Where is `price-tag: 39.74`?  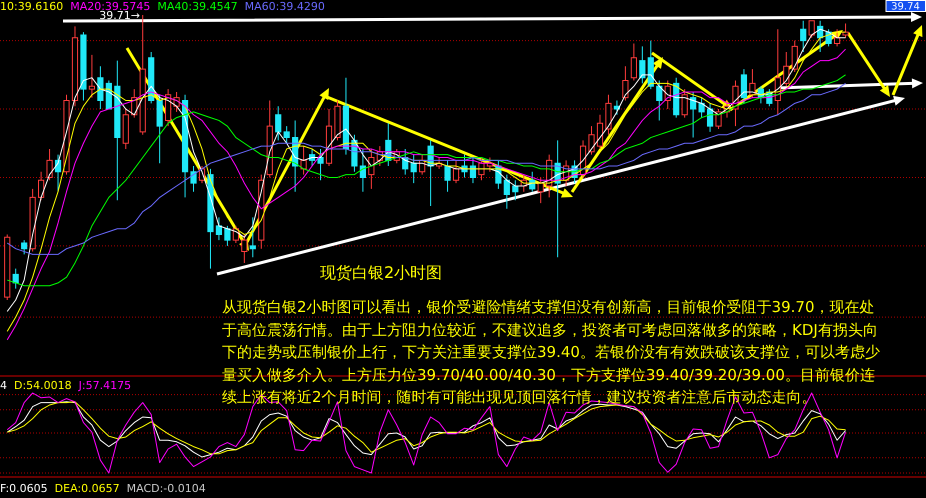 price-tag: 39.74 is located at coordinates (906, 6).